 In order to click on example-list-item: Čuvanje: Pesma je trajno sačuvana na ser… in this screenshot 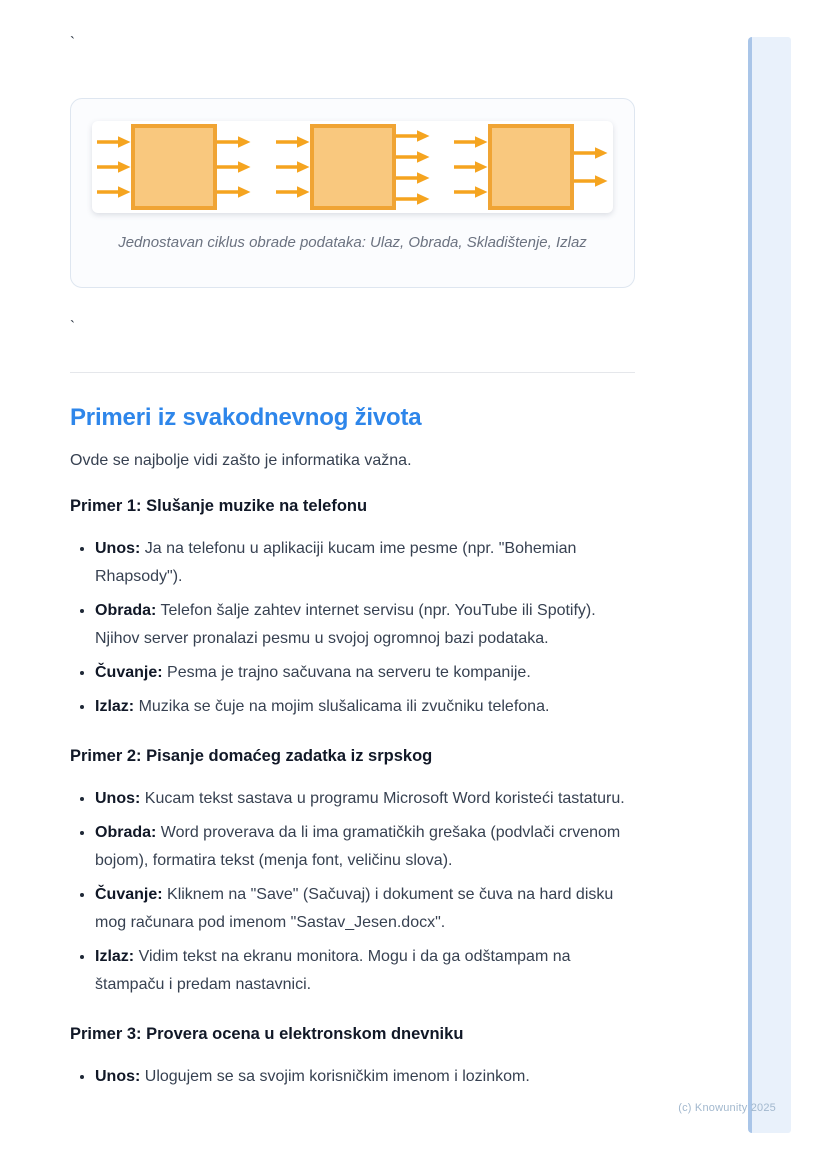, I will do `click(360, 672)`.